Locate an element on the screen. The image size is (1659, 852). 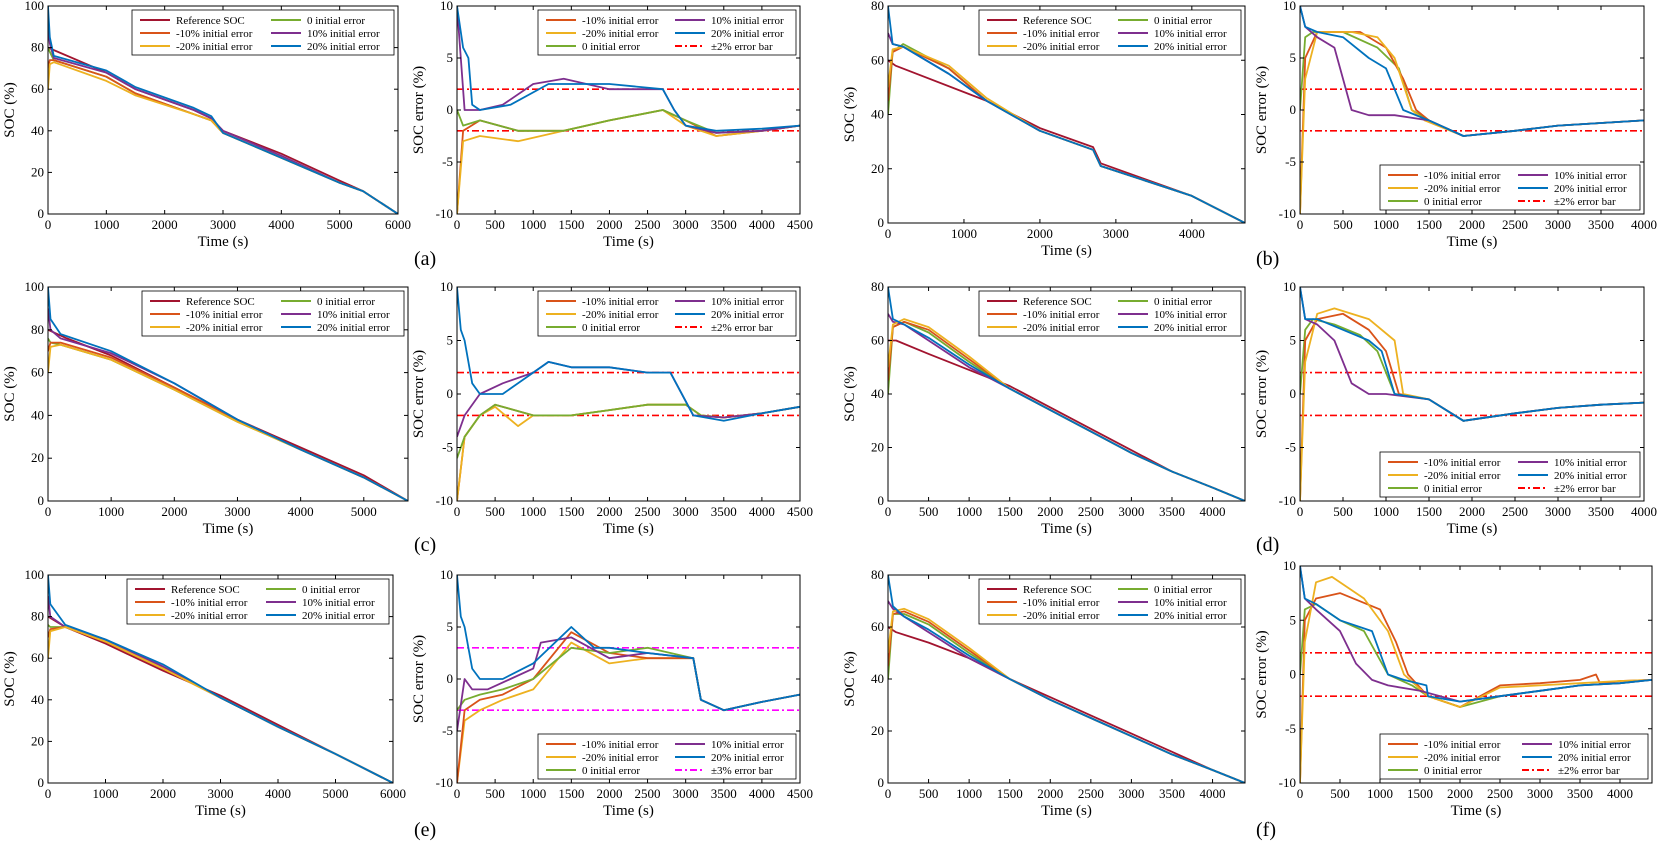
series-line-z0 is located at coordinates (628, 431).